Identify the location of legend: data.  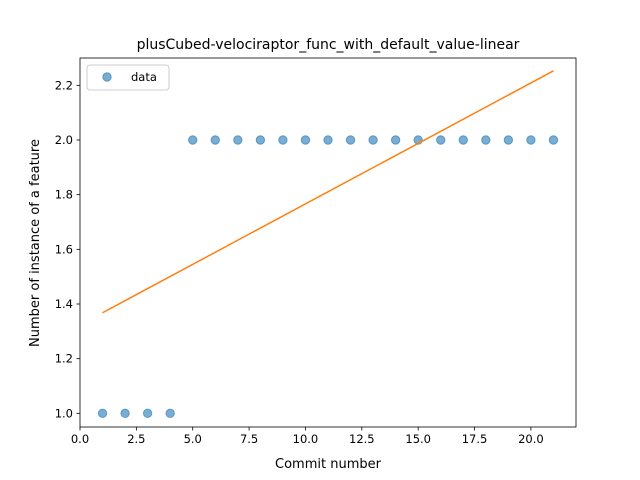
(128, 77).